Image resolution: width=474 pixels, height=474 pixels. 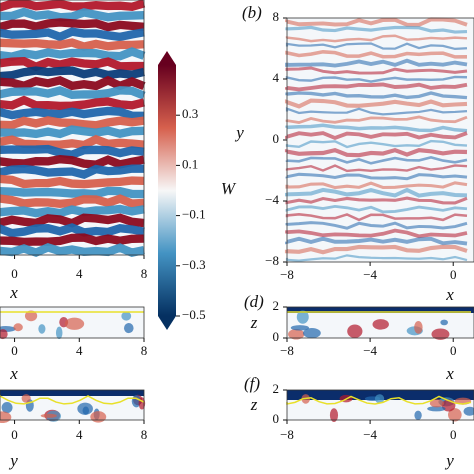 What do you see at coordinates (167, 190) in the screenshot?
I see `colorbar` at bounding box center [167, 190].